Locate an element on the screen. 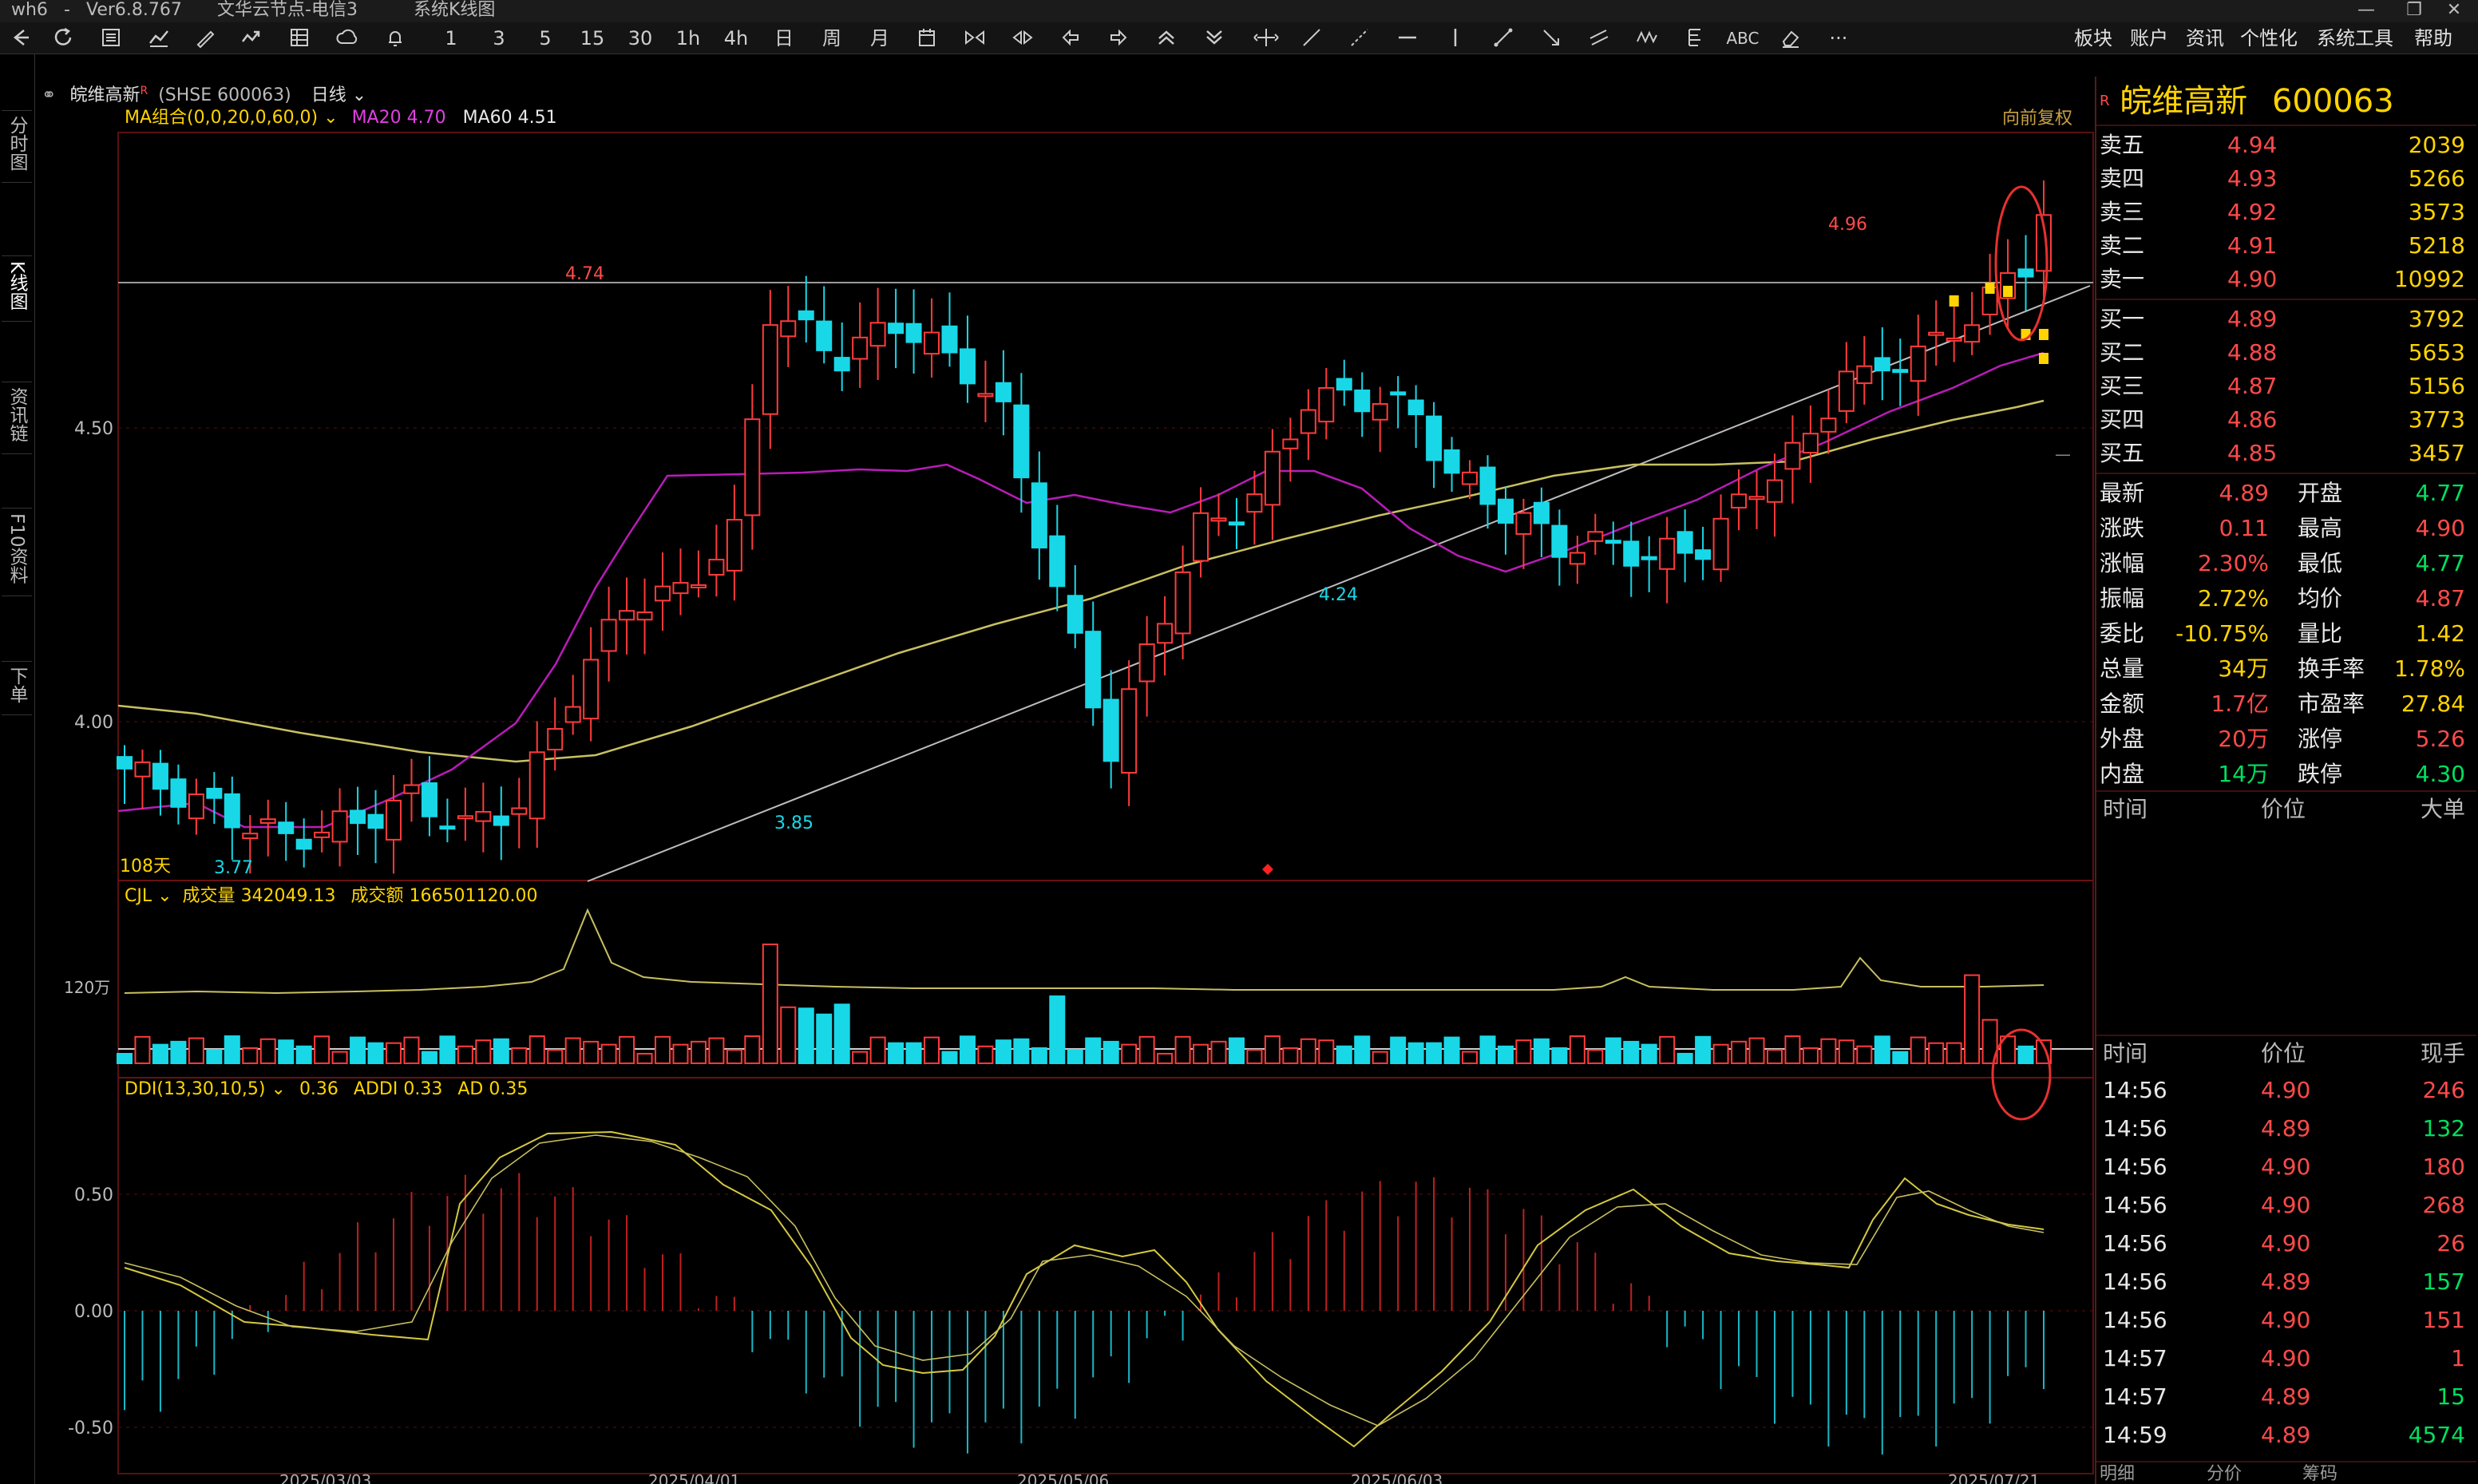  bid-row: 买五 4.85 3457 is located at coordinates (2286, 453).